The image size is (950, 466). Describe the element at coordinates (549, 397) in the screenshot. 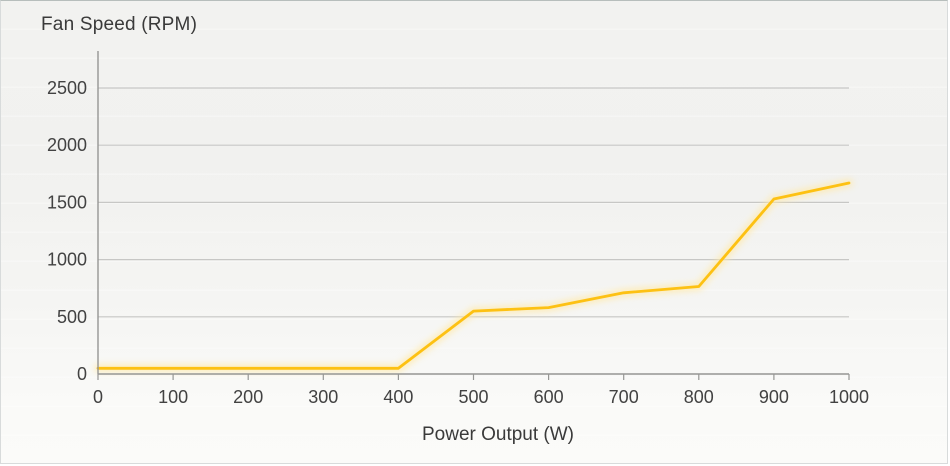

I see `x-tick-label: 600` at that location.